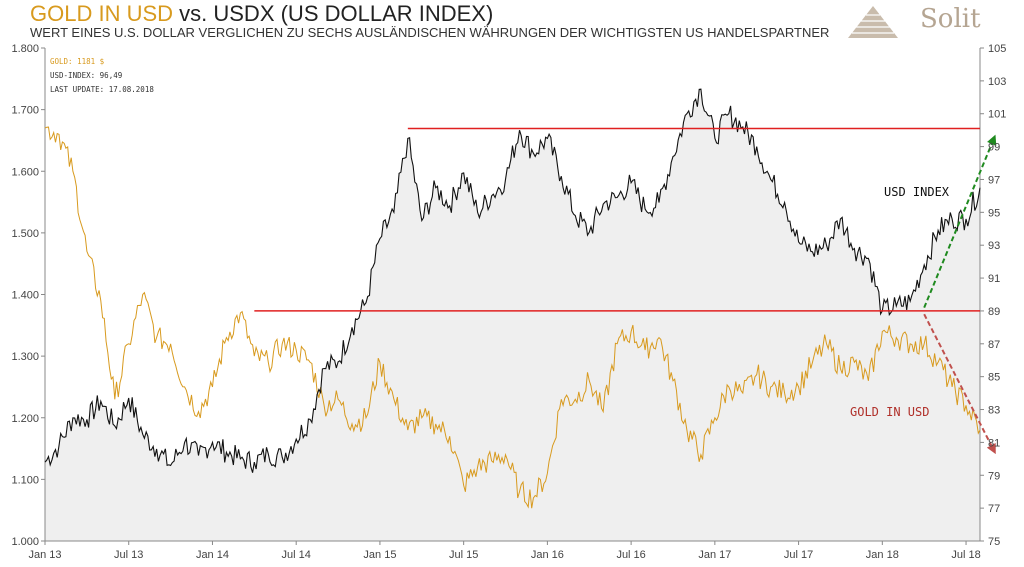  I want to click on x-tick-label: Jul 15, so click(463, 555).